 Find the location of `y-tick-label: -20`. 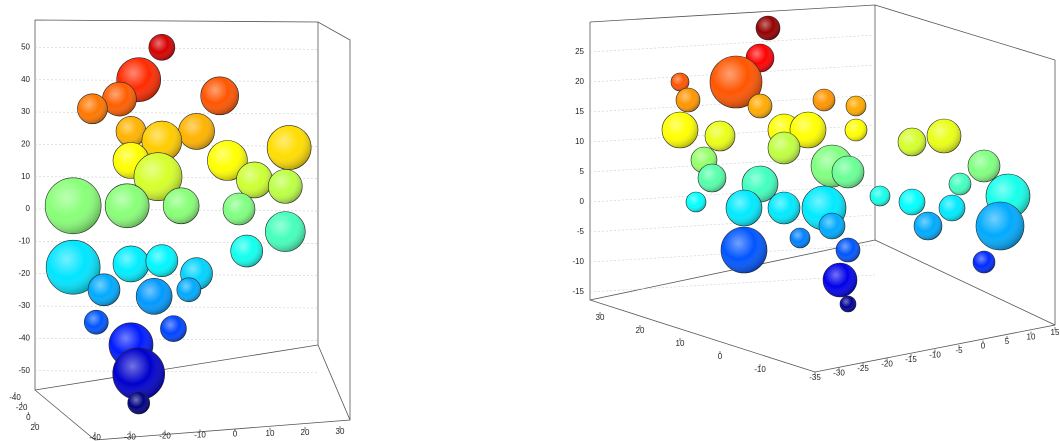

y-tick-label: -20 is located at coordinates (22, 407).